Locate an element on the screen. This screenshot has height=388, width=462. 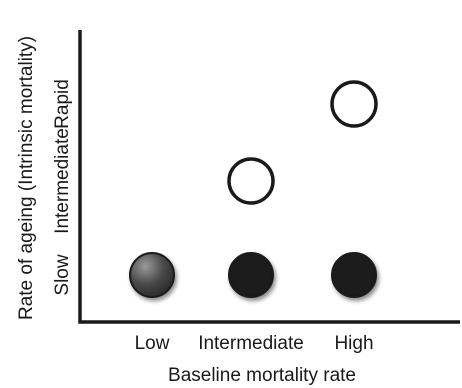
y-tick-label: Slow is located at coordinates (62, 274).